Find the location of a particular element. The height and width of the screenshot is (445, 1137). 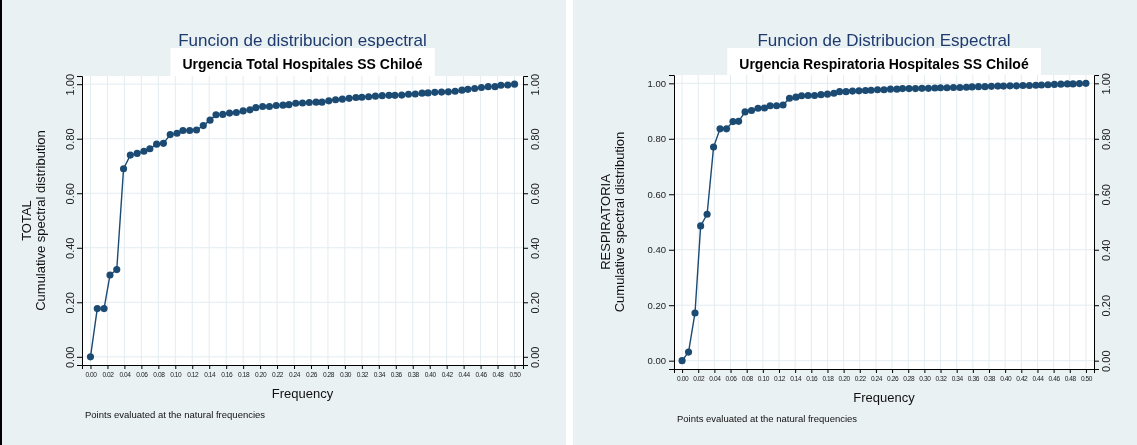

chart-subtitle: Urgencia Respiratoria Hospitales SS Chiloé is located at coordinates (884, 64).